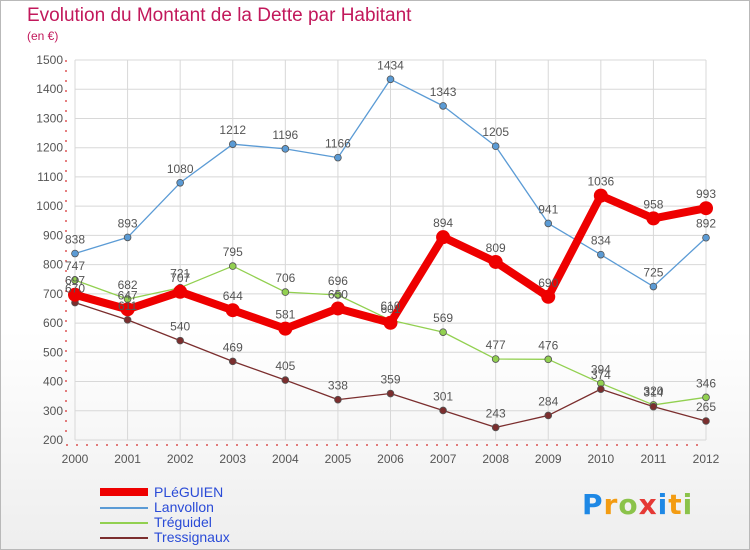 This screenshot has height=550, width=750. I want to click on data-label: 610, so click(390, 306).